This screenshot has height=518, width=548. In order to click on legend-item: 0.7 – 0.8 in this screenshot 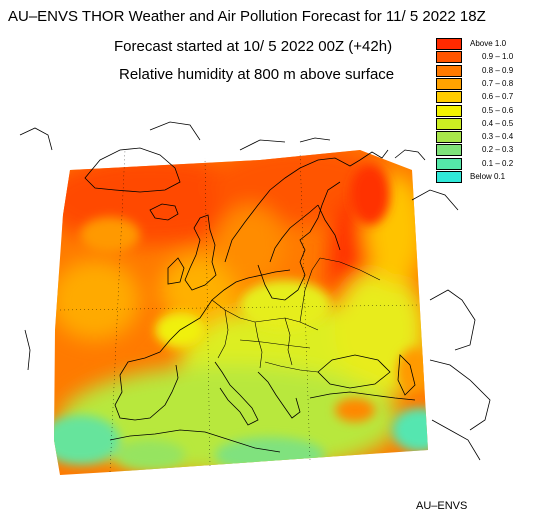, I will do `click(492, 84)`.